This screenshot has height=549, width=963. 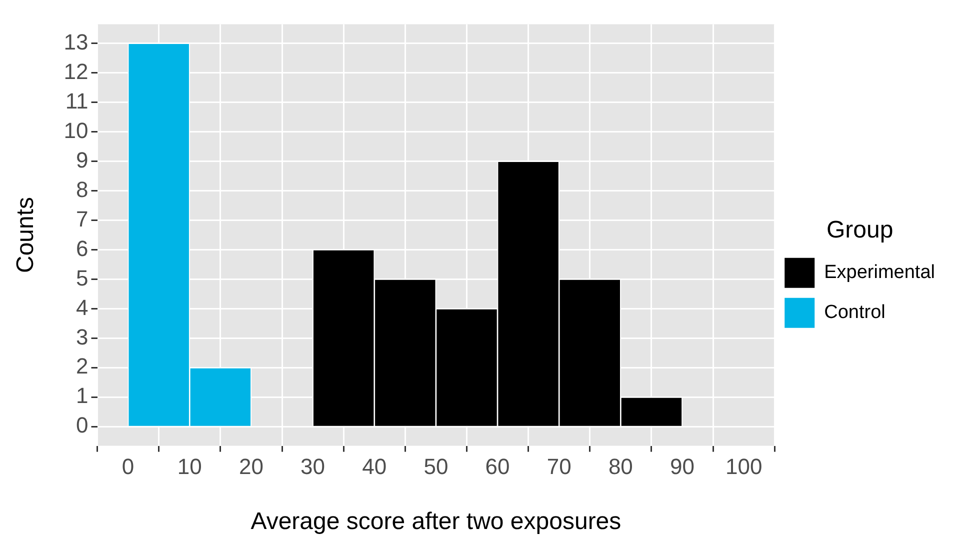 What do you see at coordinates (743, 467) in the screenshot?
I see `x-tick-label: 100` at bounding box center [743, 467].